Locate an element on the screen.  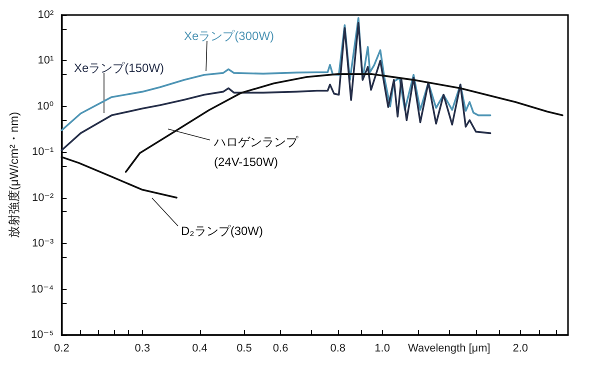
y-tick-label: 10² is located at coordinates (46, 15).